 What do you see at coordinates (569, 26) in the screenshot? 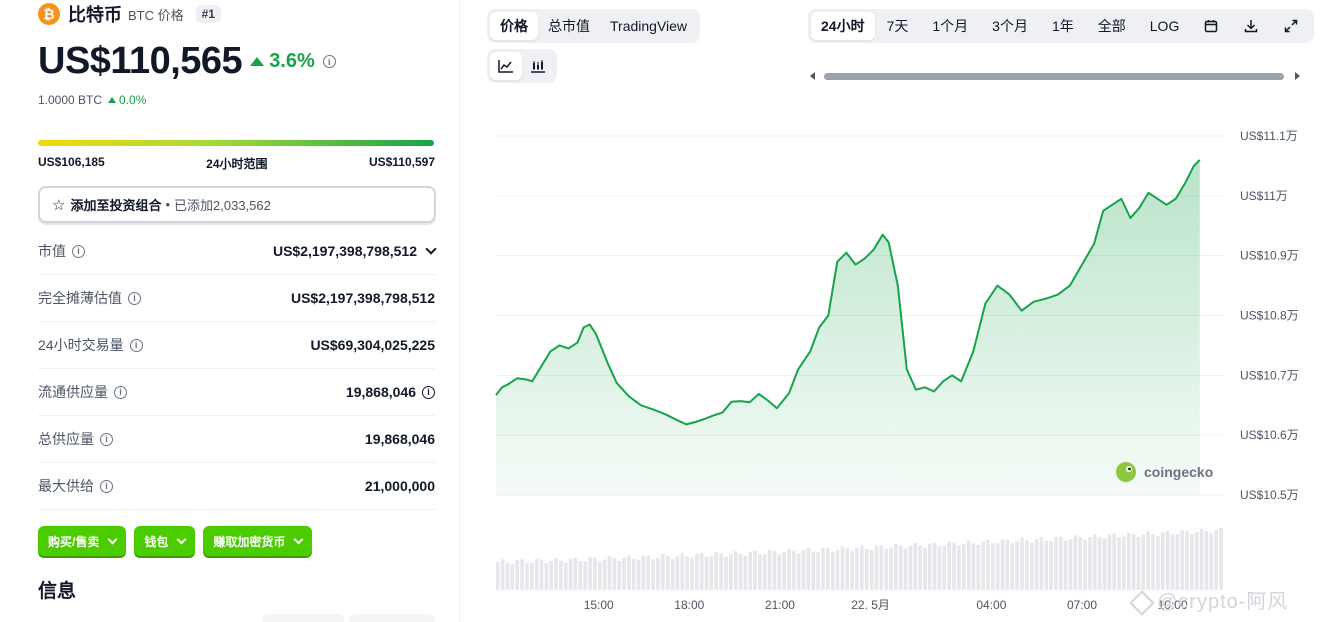
I see `tab-market-cap: 总市值` at bounding box center [569, 26].